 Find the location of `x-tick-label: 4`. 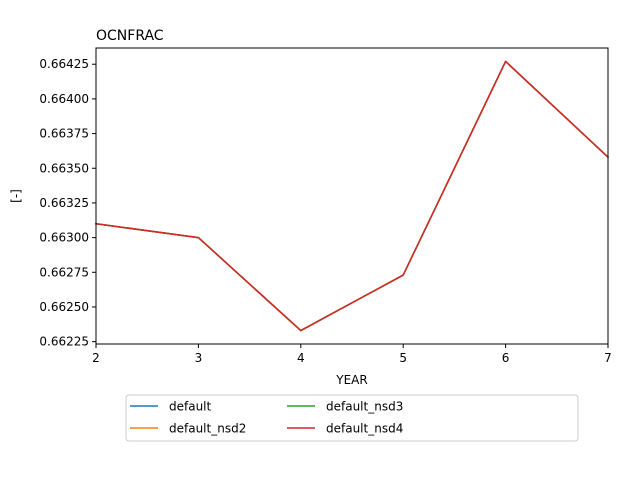

x-tick-label: 4 is located at coordinates (301, 358).